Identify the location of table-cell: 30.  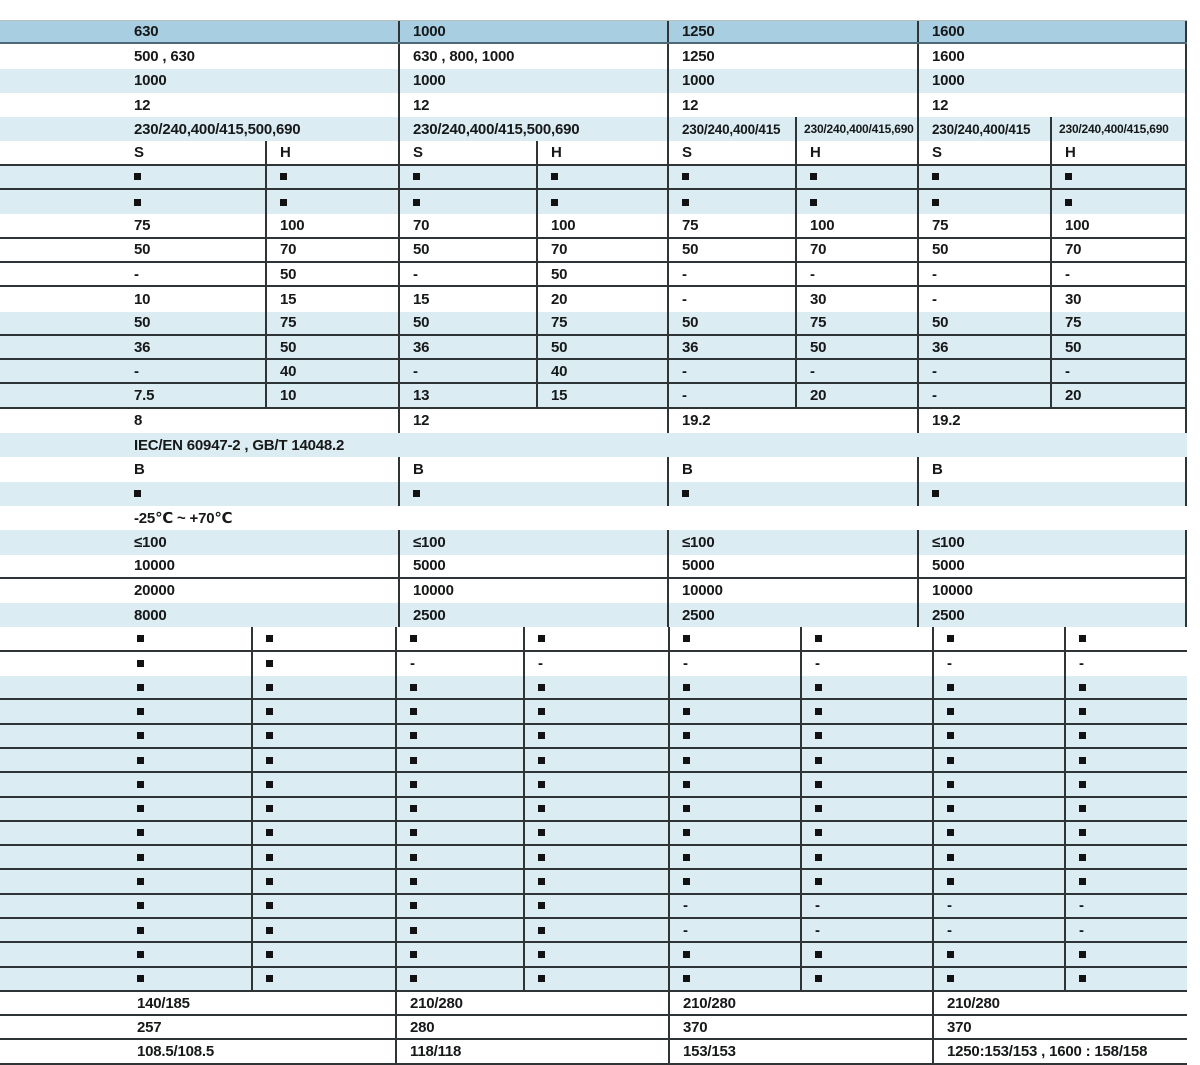
(1118, 299).